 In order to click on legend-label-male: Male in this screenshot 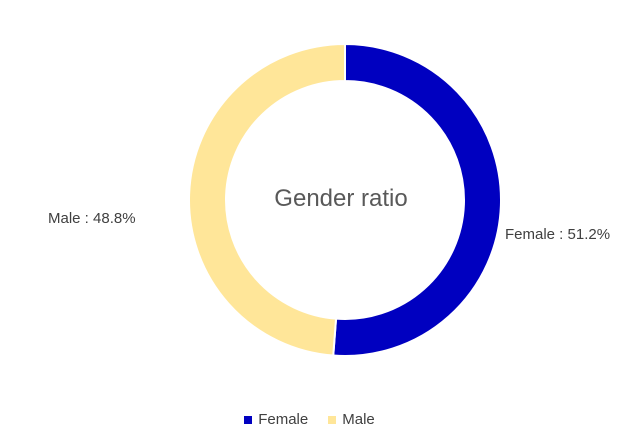, I will do `click(358, 419)`.